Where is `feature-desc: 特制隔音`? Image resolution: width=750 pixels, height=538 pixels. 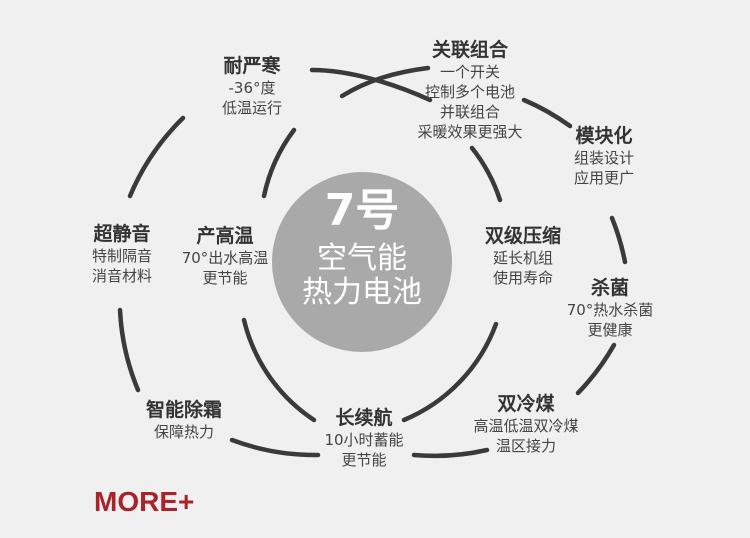
feature-desc: 特制隔音 is located at coordinates (121, 256).